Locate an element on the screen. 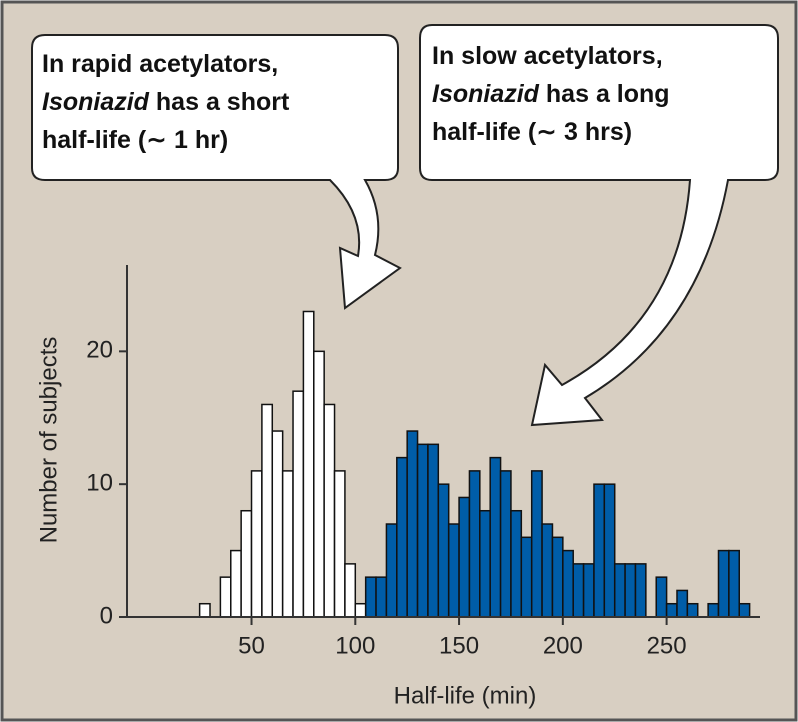 This screenshot has width=798, height=722. x-tick-label: 250 is located at coordinates (667, 645).